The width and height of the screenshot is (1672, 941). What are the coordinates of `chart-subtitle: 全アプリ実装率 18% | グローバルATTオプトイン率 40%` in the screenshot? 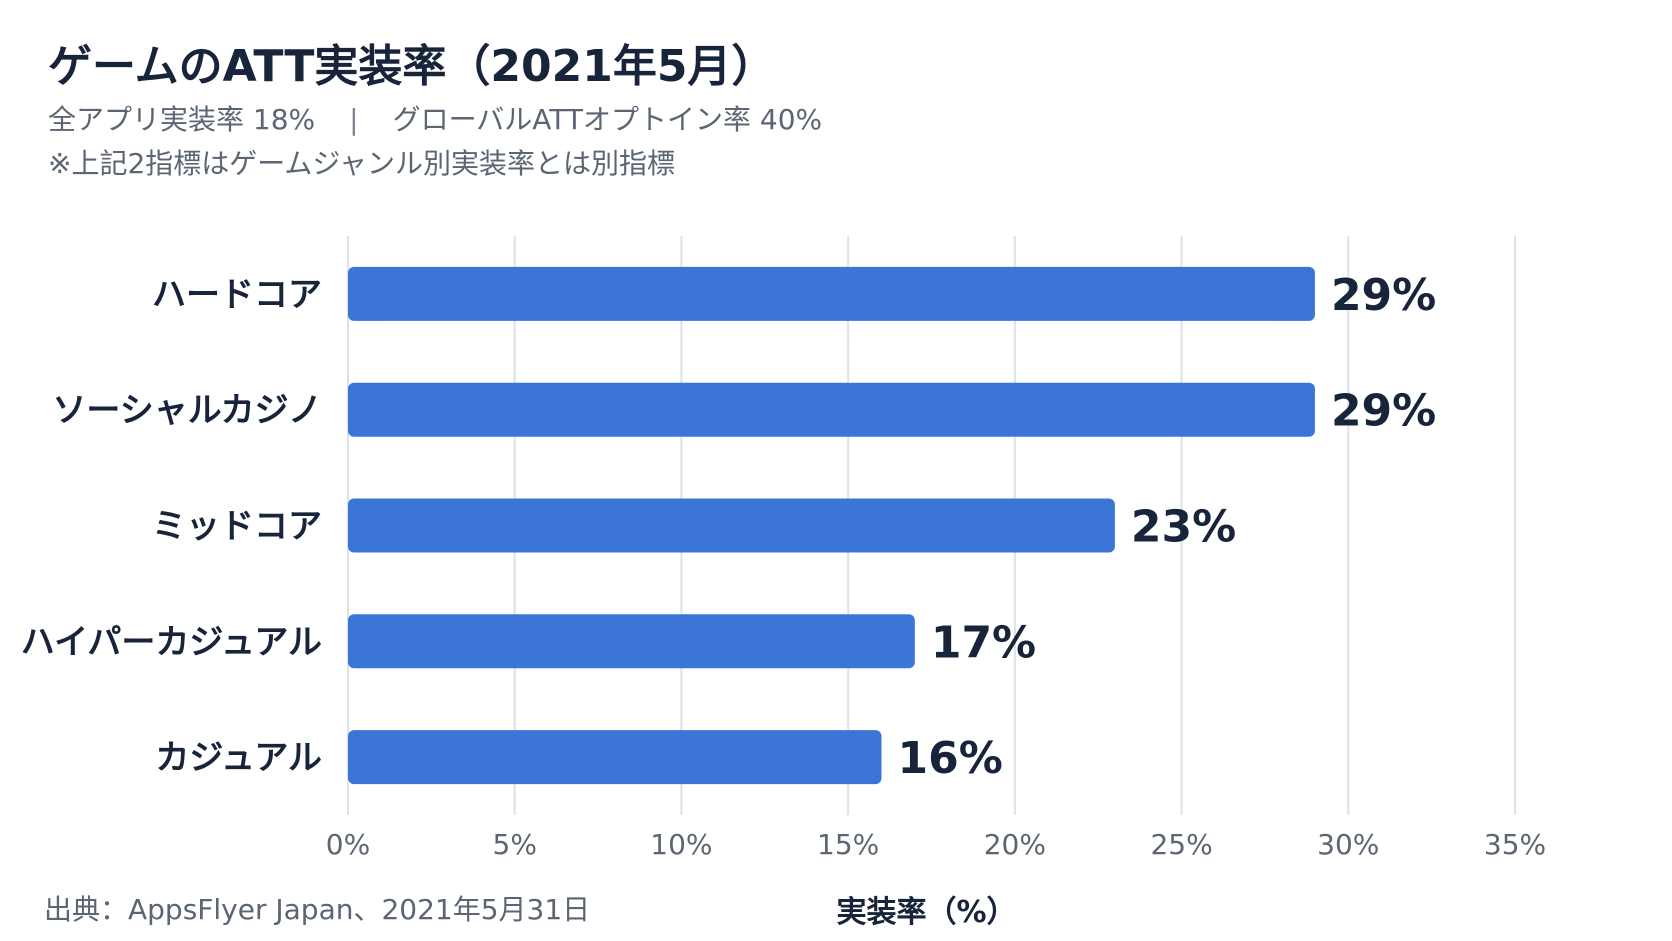 It's located at (435, 118).